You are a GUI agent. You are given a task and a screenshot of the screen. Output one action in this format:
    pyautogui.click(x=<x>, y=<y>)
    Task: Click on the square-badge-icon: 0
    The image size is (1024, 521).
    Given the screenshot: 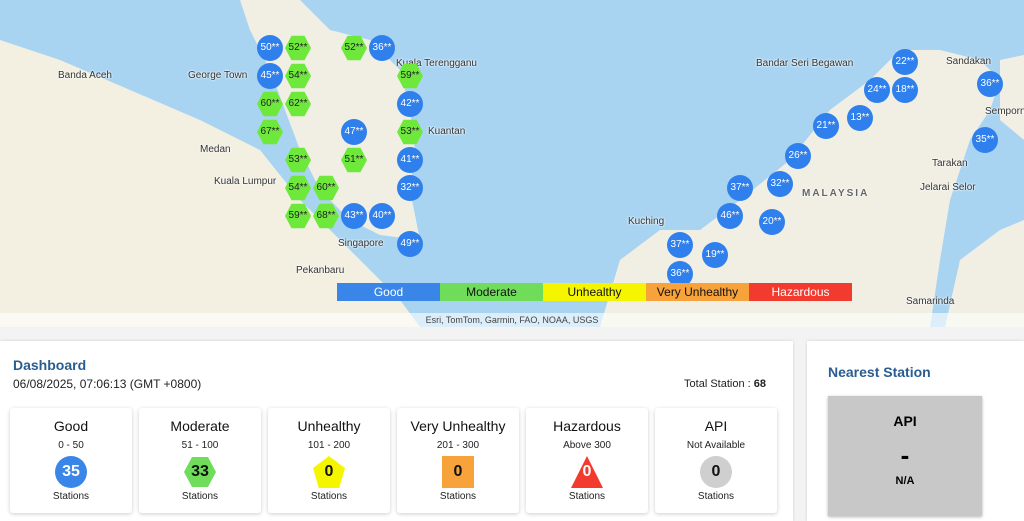 What is the action you would take?
    pyautogui.click(x=458, y=472)
    